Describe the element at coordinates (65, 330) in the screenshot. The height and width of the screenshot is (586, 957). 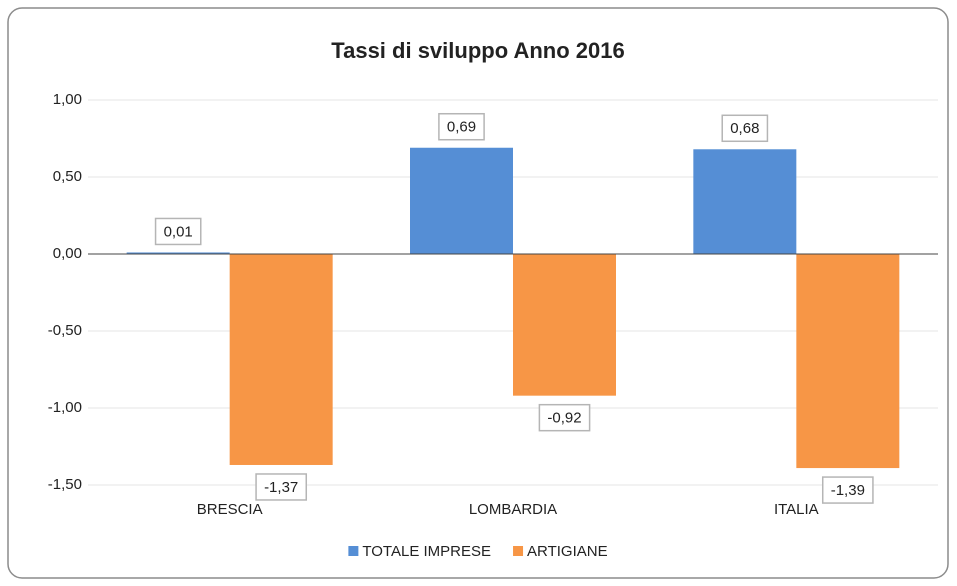
I see `y-tick-label: -0,50` at that location.